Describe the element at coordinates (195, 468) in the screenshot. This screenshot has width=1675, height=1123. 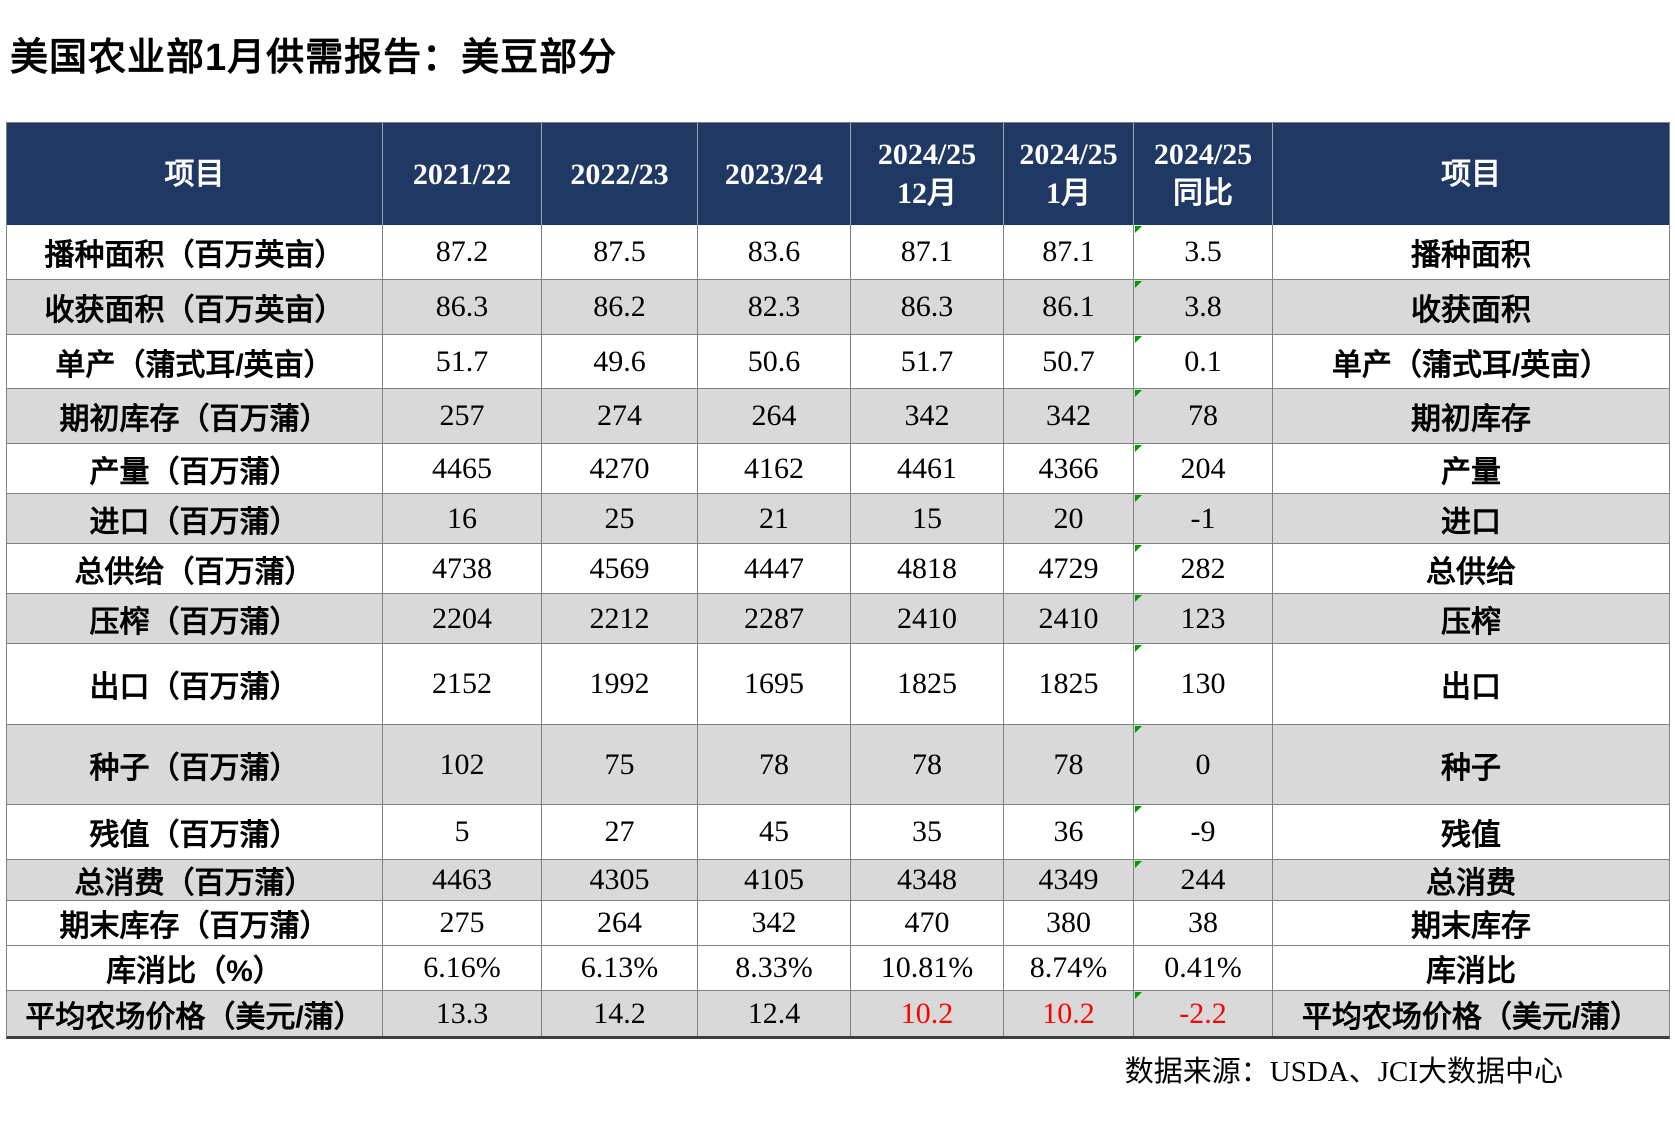
I see `row-label-cell: 产量（百万蒲）` at that location.